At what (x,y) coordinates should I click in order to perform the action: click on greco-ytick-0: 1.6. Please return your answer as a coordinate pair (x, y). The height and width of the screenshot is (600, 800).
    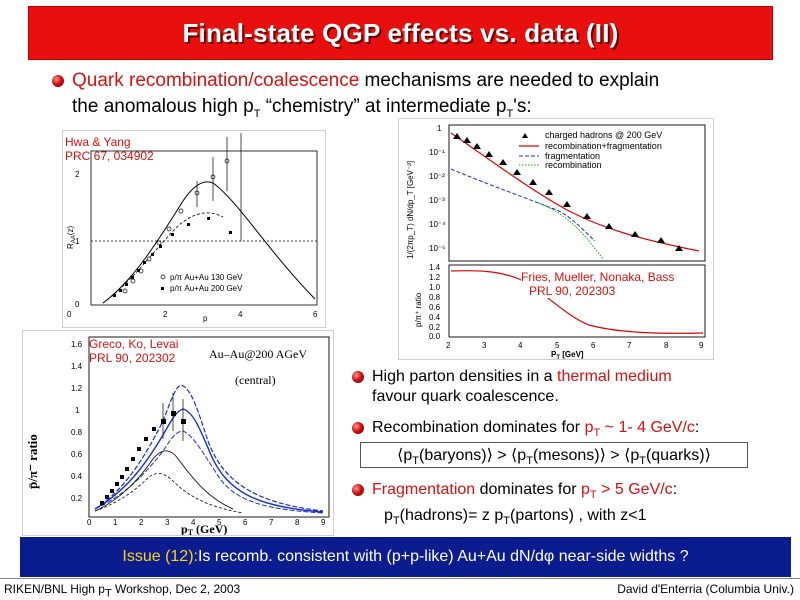
    Looking at the image, I should click on (77, 344).